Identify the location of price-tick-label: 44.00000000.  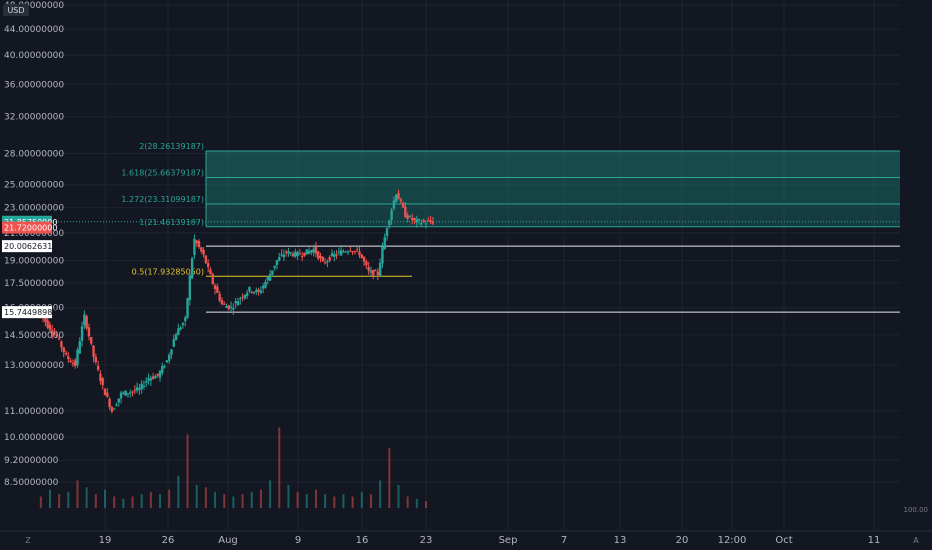
(34, 30).